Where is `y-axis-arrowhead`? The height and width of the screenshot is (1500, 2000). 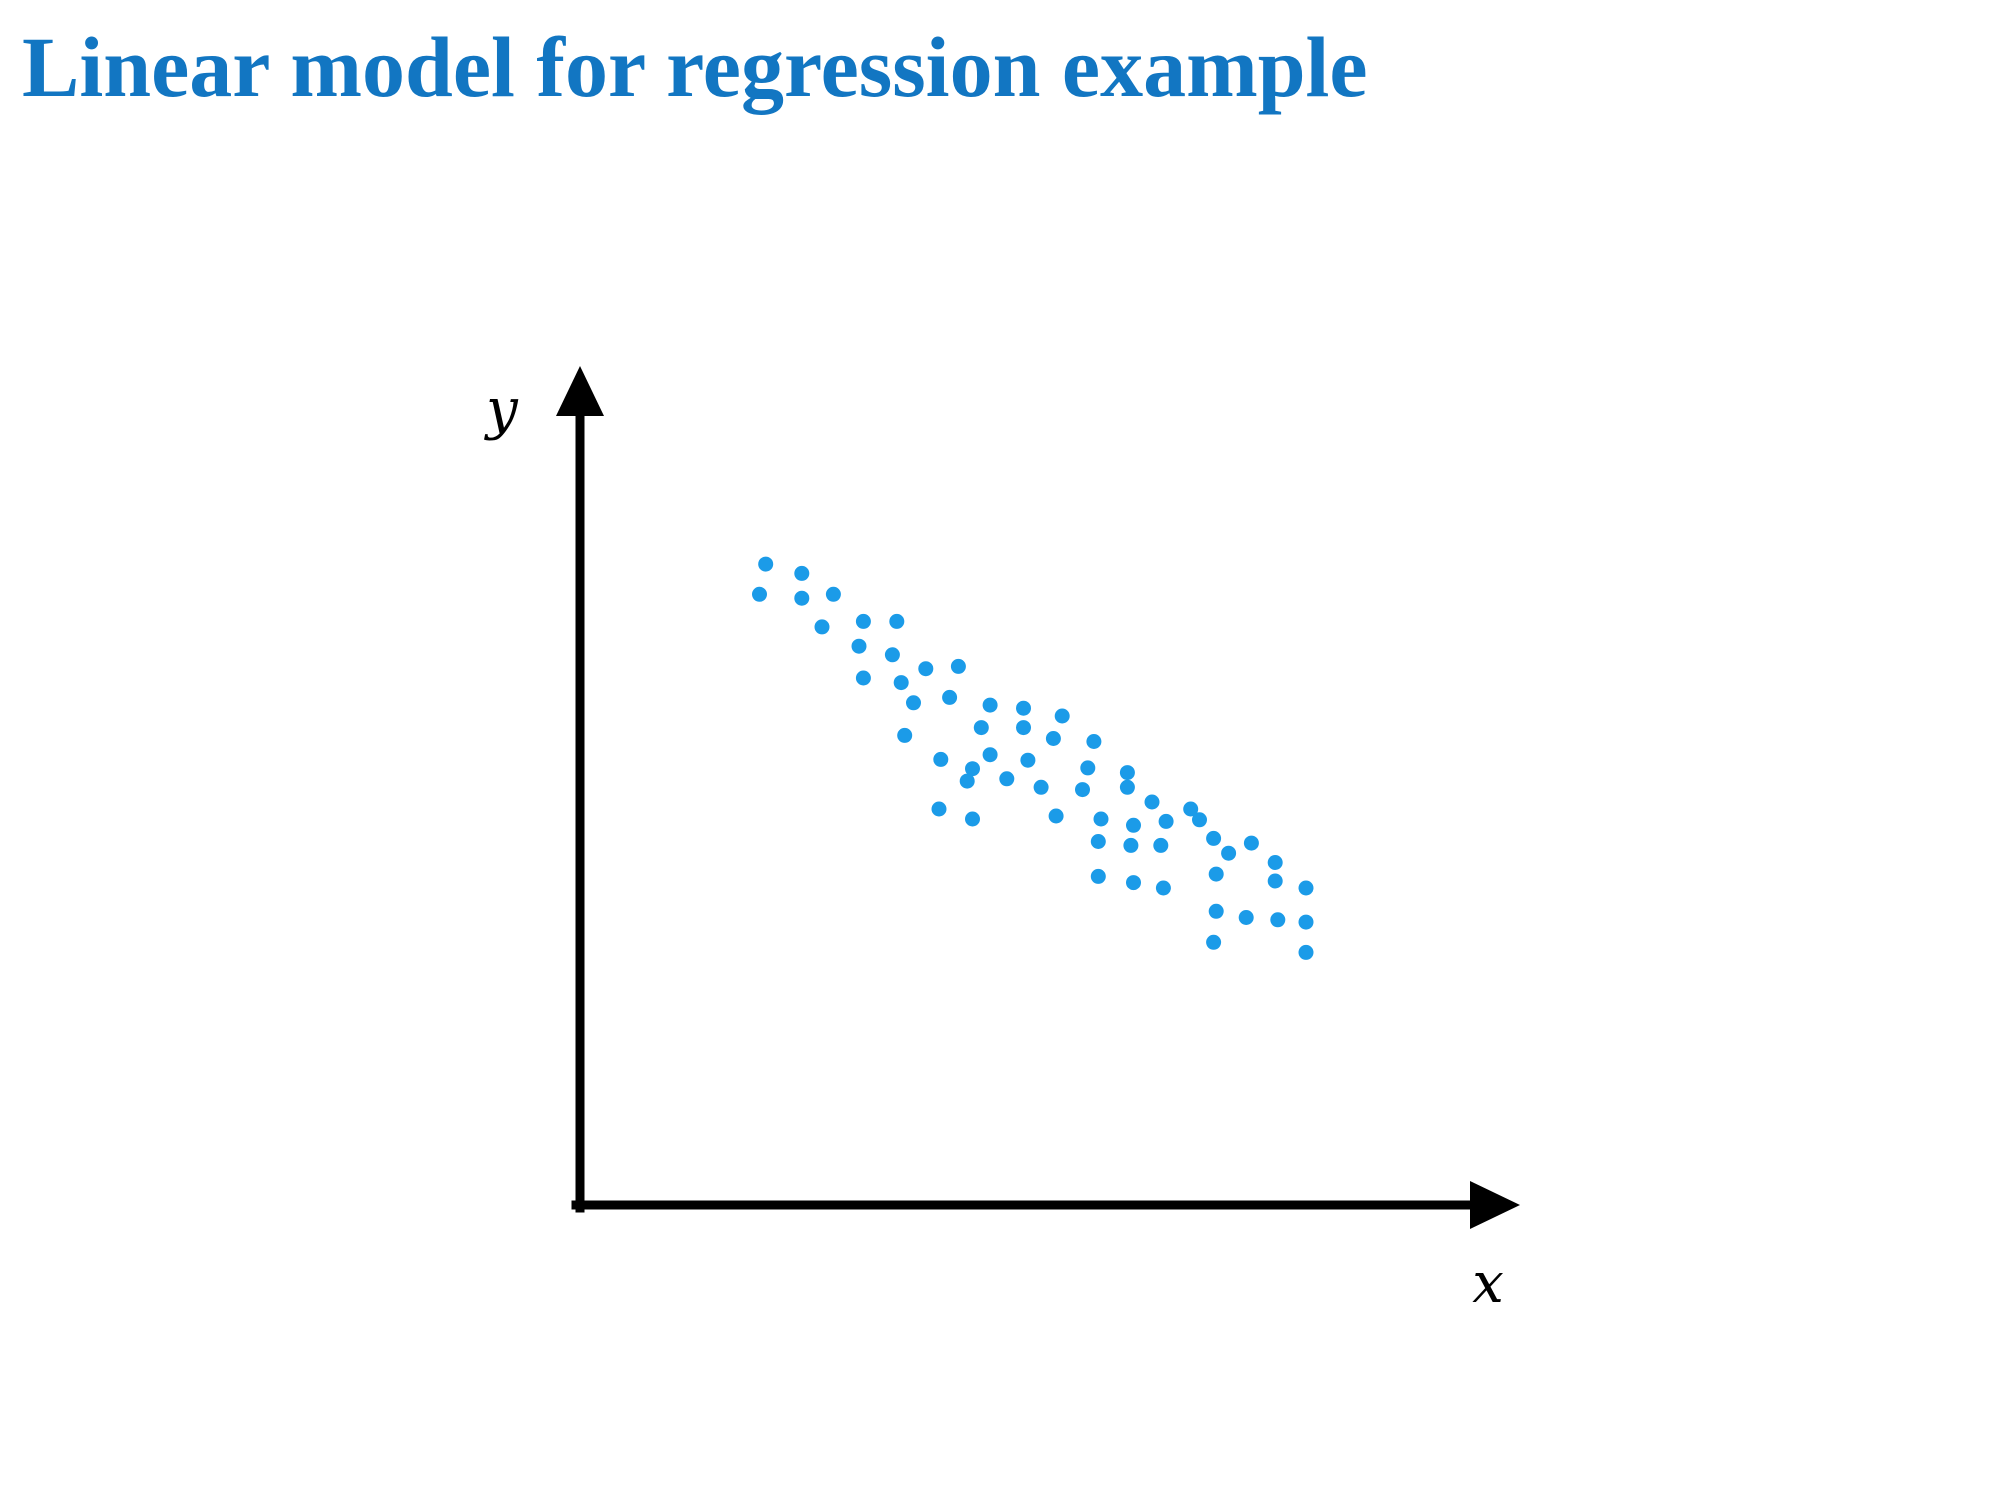 y-axis-arrowhead is located at coordinates (580, 391).